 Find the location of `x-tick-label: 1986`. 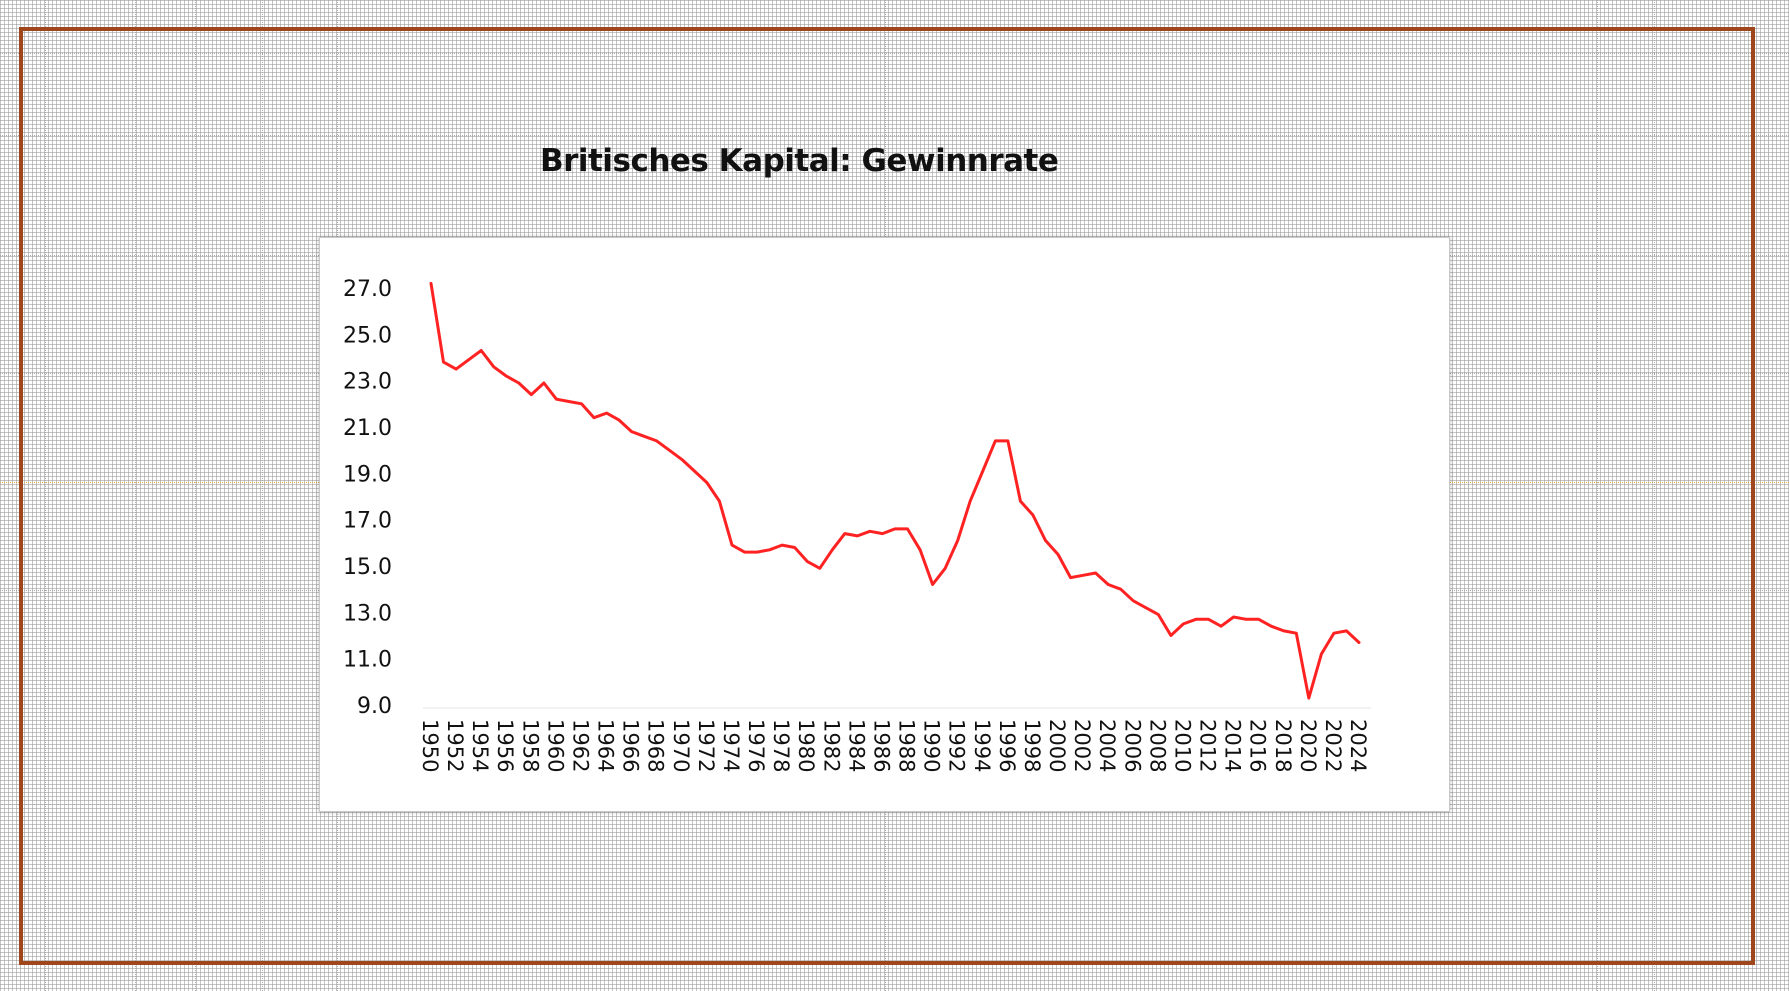

x-tick-label: 1986 is located at coordinates (881, 745).